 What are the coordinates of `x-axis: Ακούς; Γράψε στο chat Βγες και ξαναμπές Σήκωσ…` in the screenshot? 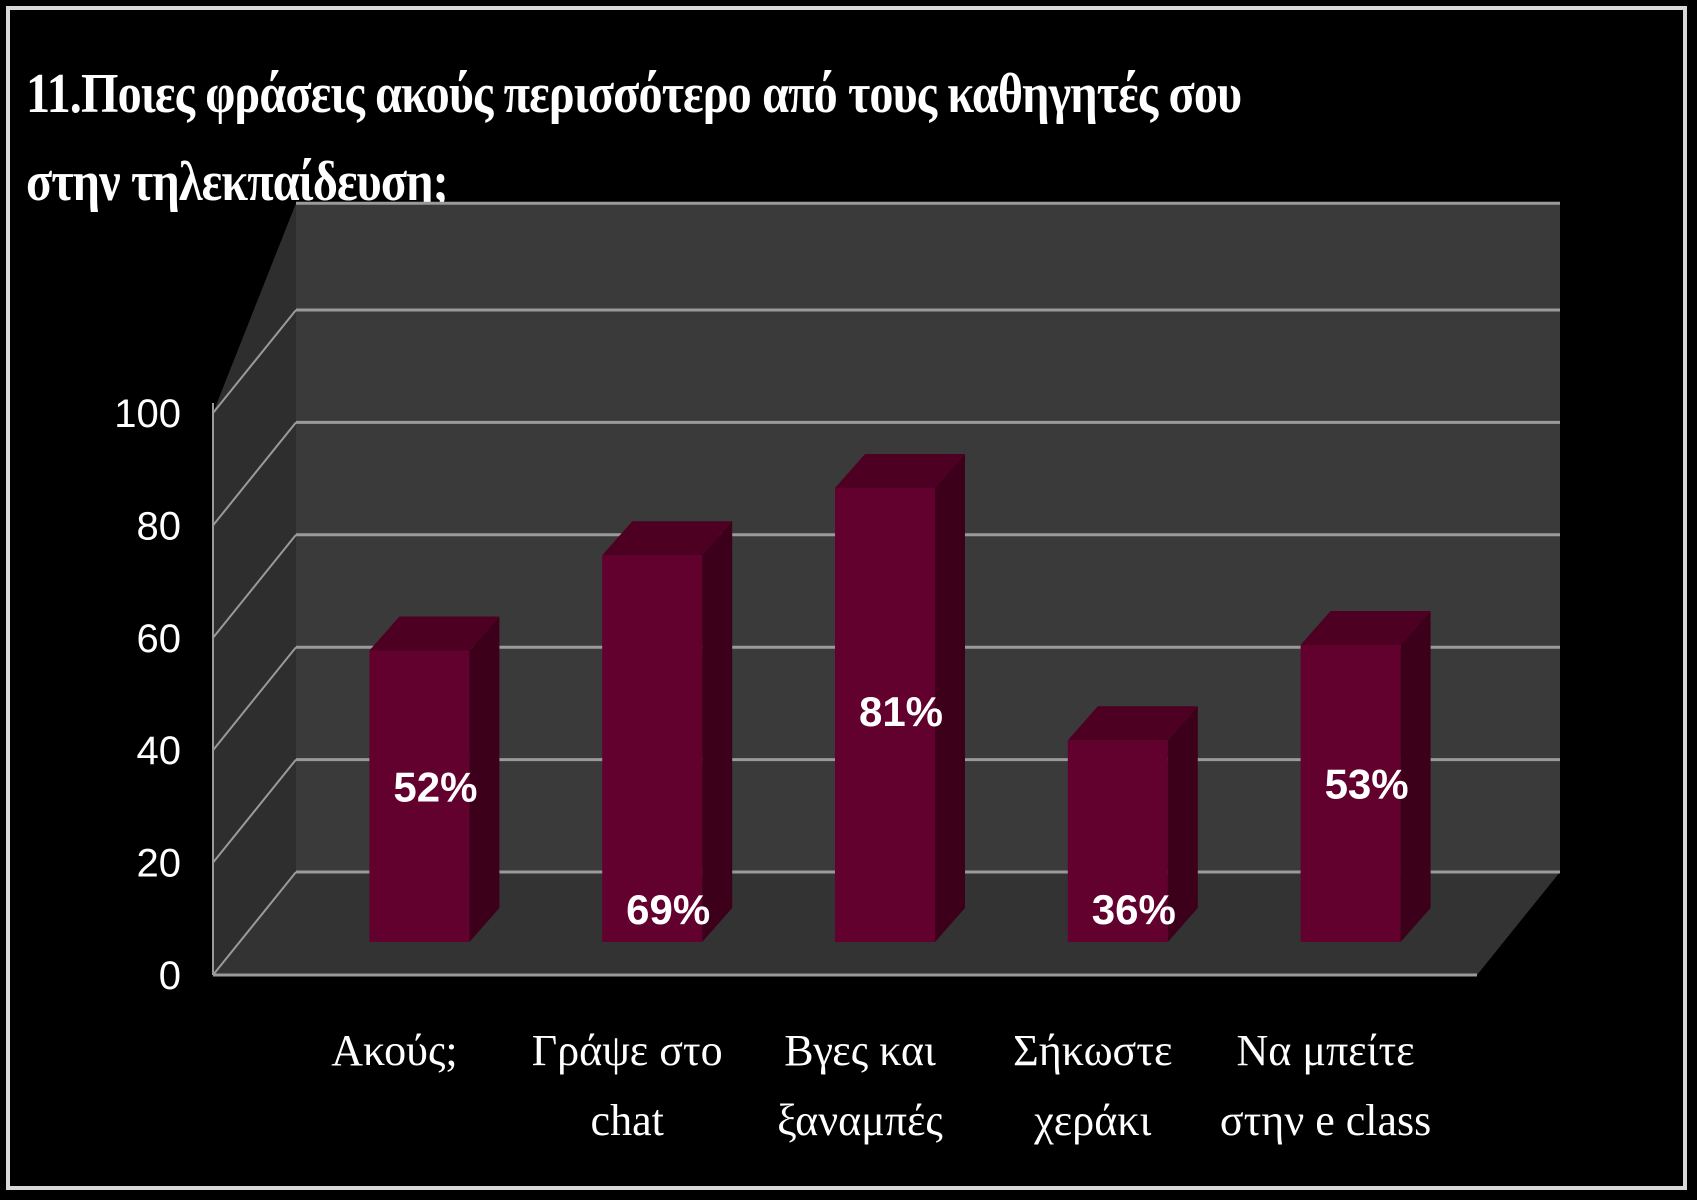 It's located at (881, 1085).